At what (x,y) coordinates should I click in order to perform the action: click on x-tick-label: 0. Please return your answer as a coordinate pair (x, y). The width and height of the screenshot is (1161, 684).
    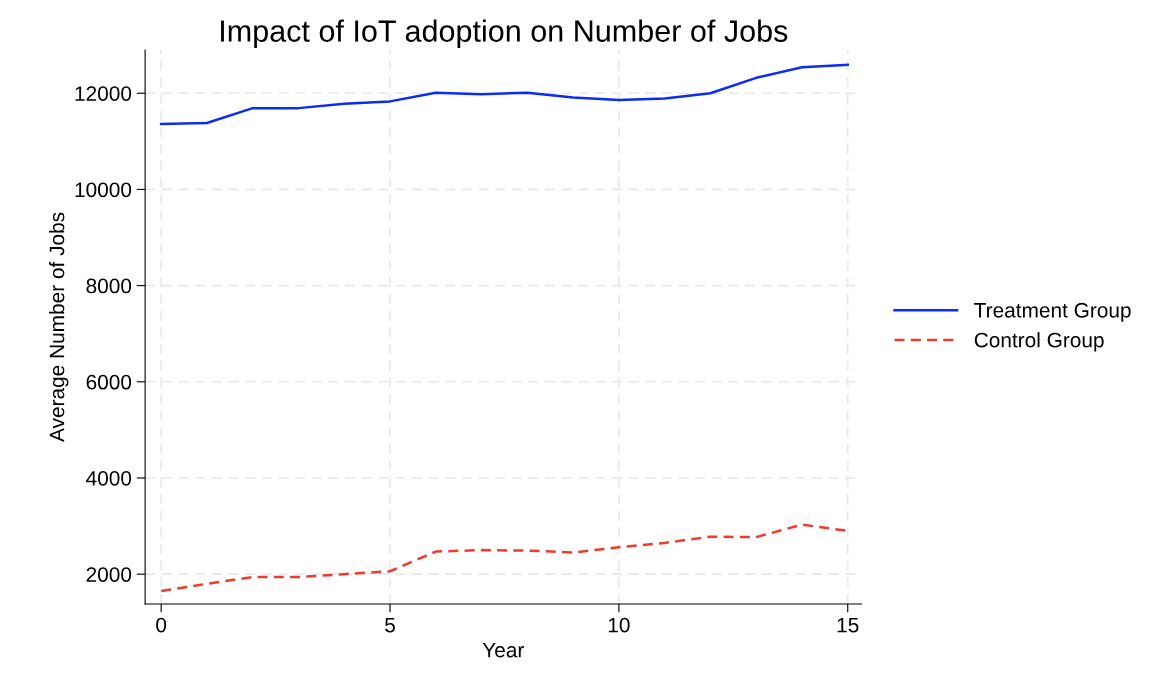
    Looking at the image, I should click on (161, 625).